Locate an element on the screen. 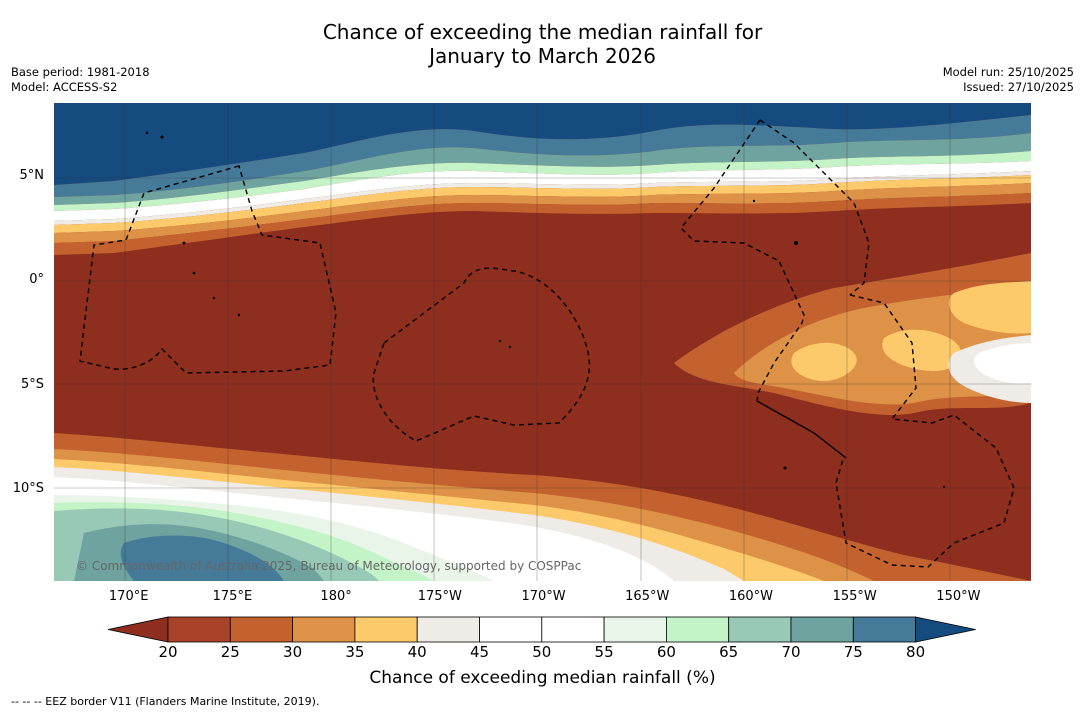 This screenshot has height=713, width=1085. title-line-2: January to March 2026 is located at coordinates (542, 56).